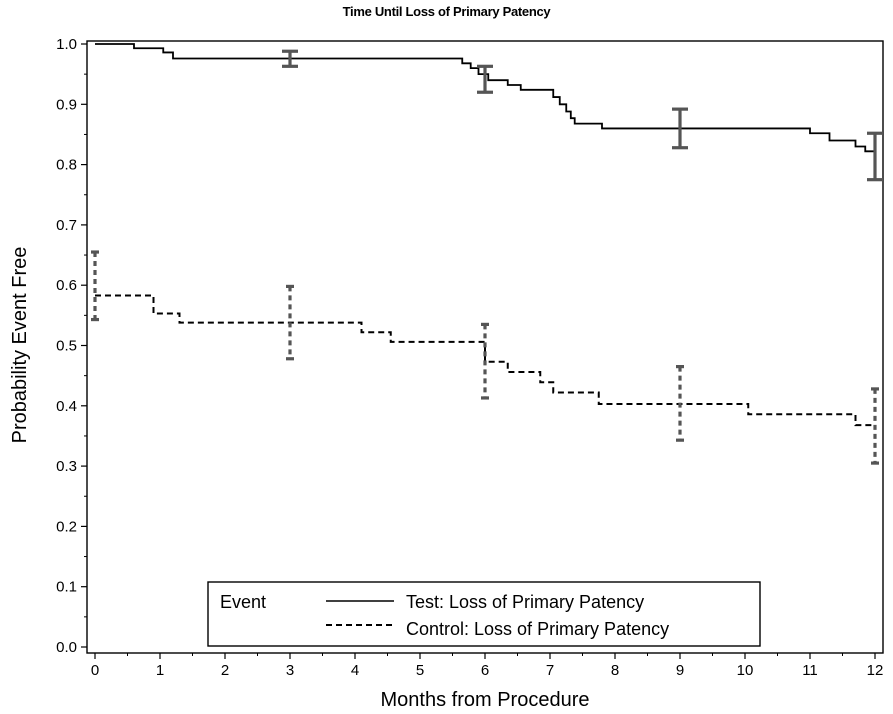 The height and width of the screenshot is (714, 893). I want to click on legend-label-test: Test: Loss of Primary Patency, so click(525, 602).